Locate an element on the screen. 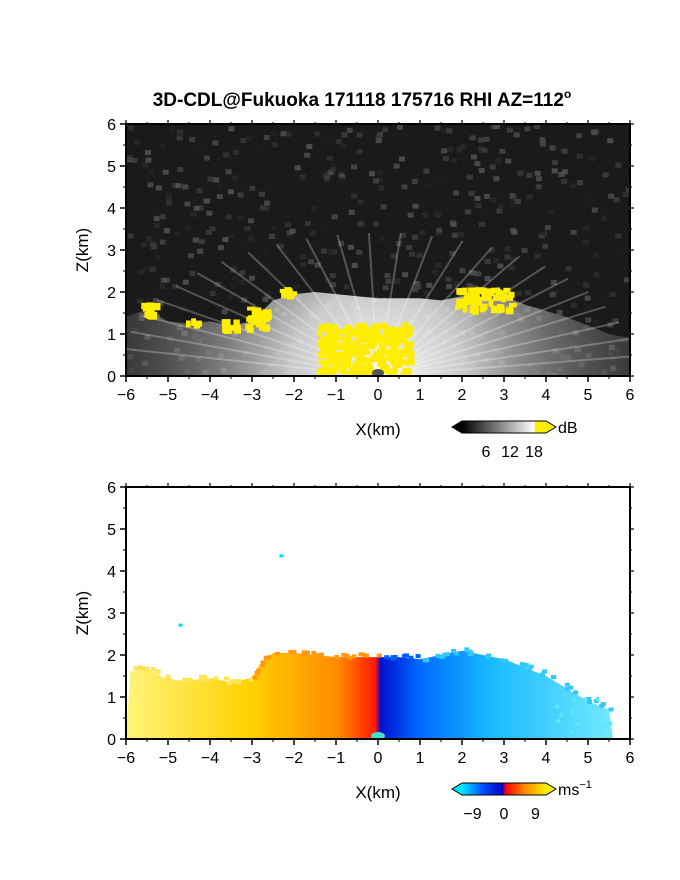 This screenshot has height=880, width=680. intensity-y-tick-label: 0 is located at coordinates (111, 377).